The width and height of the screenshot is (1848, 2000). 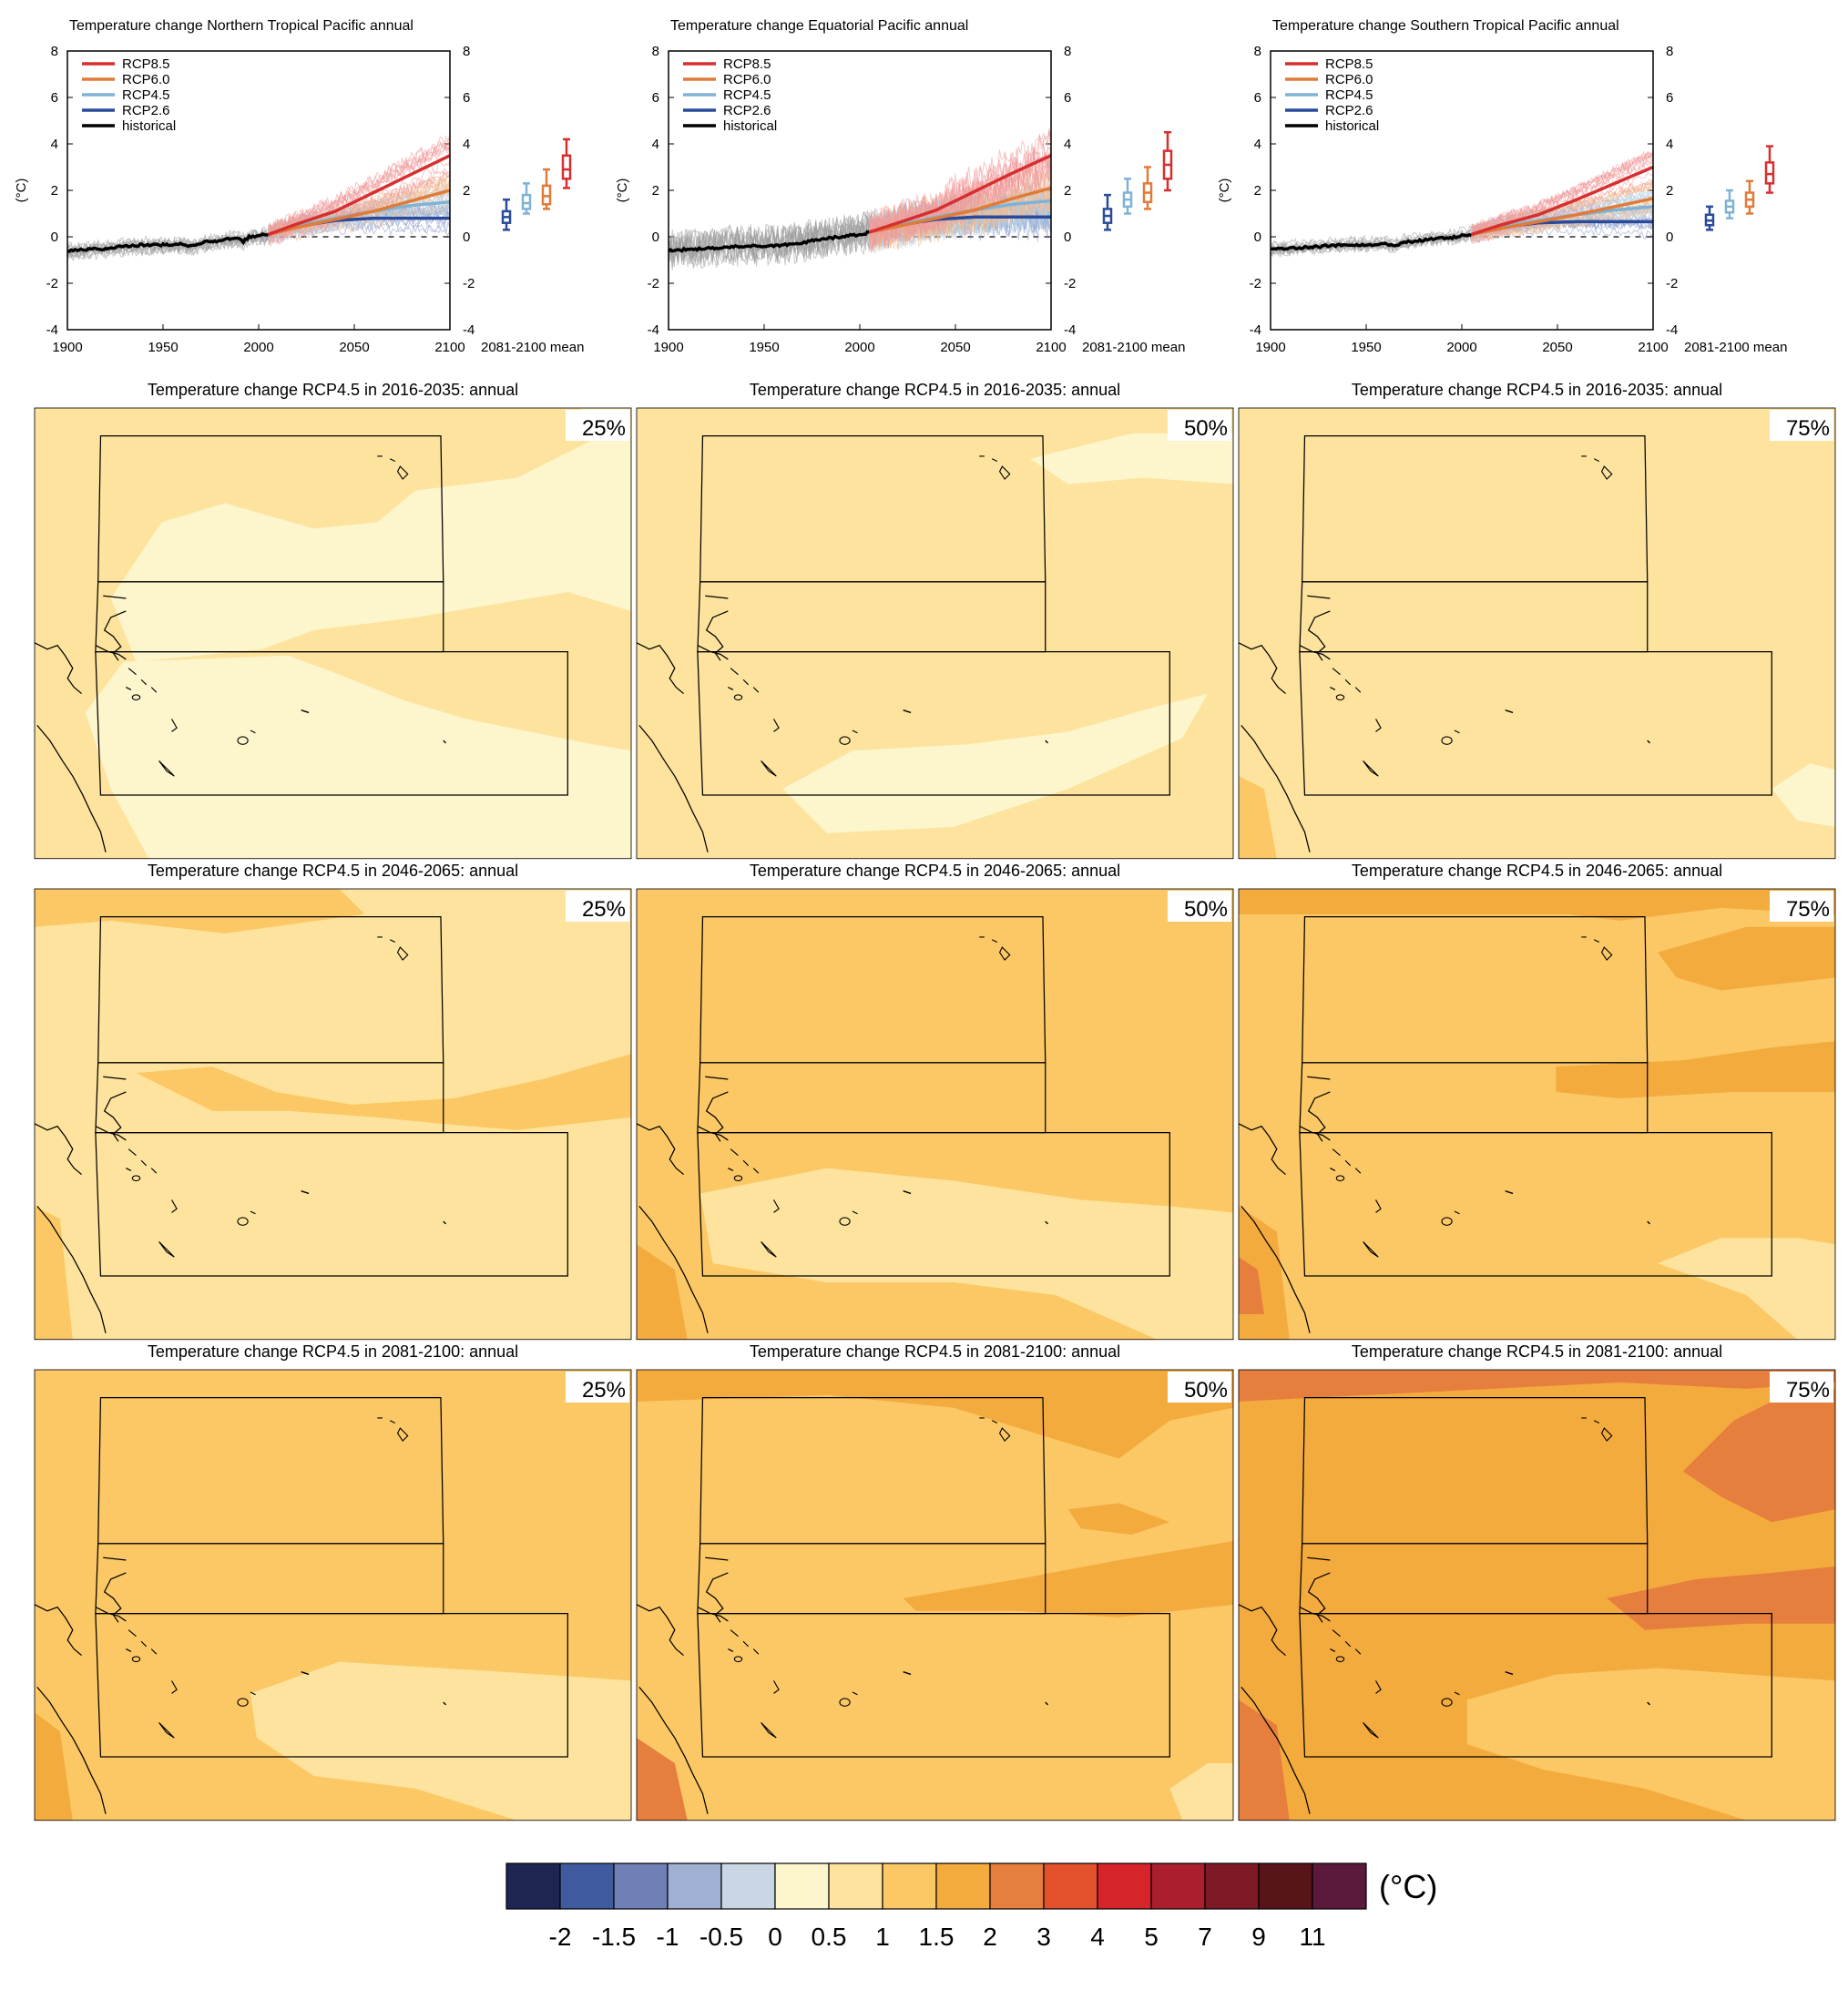 I want to click on colorbar-tick-label: 9, so click(x=1258, y=1937).